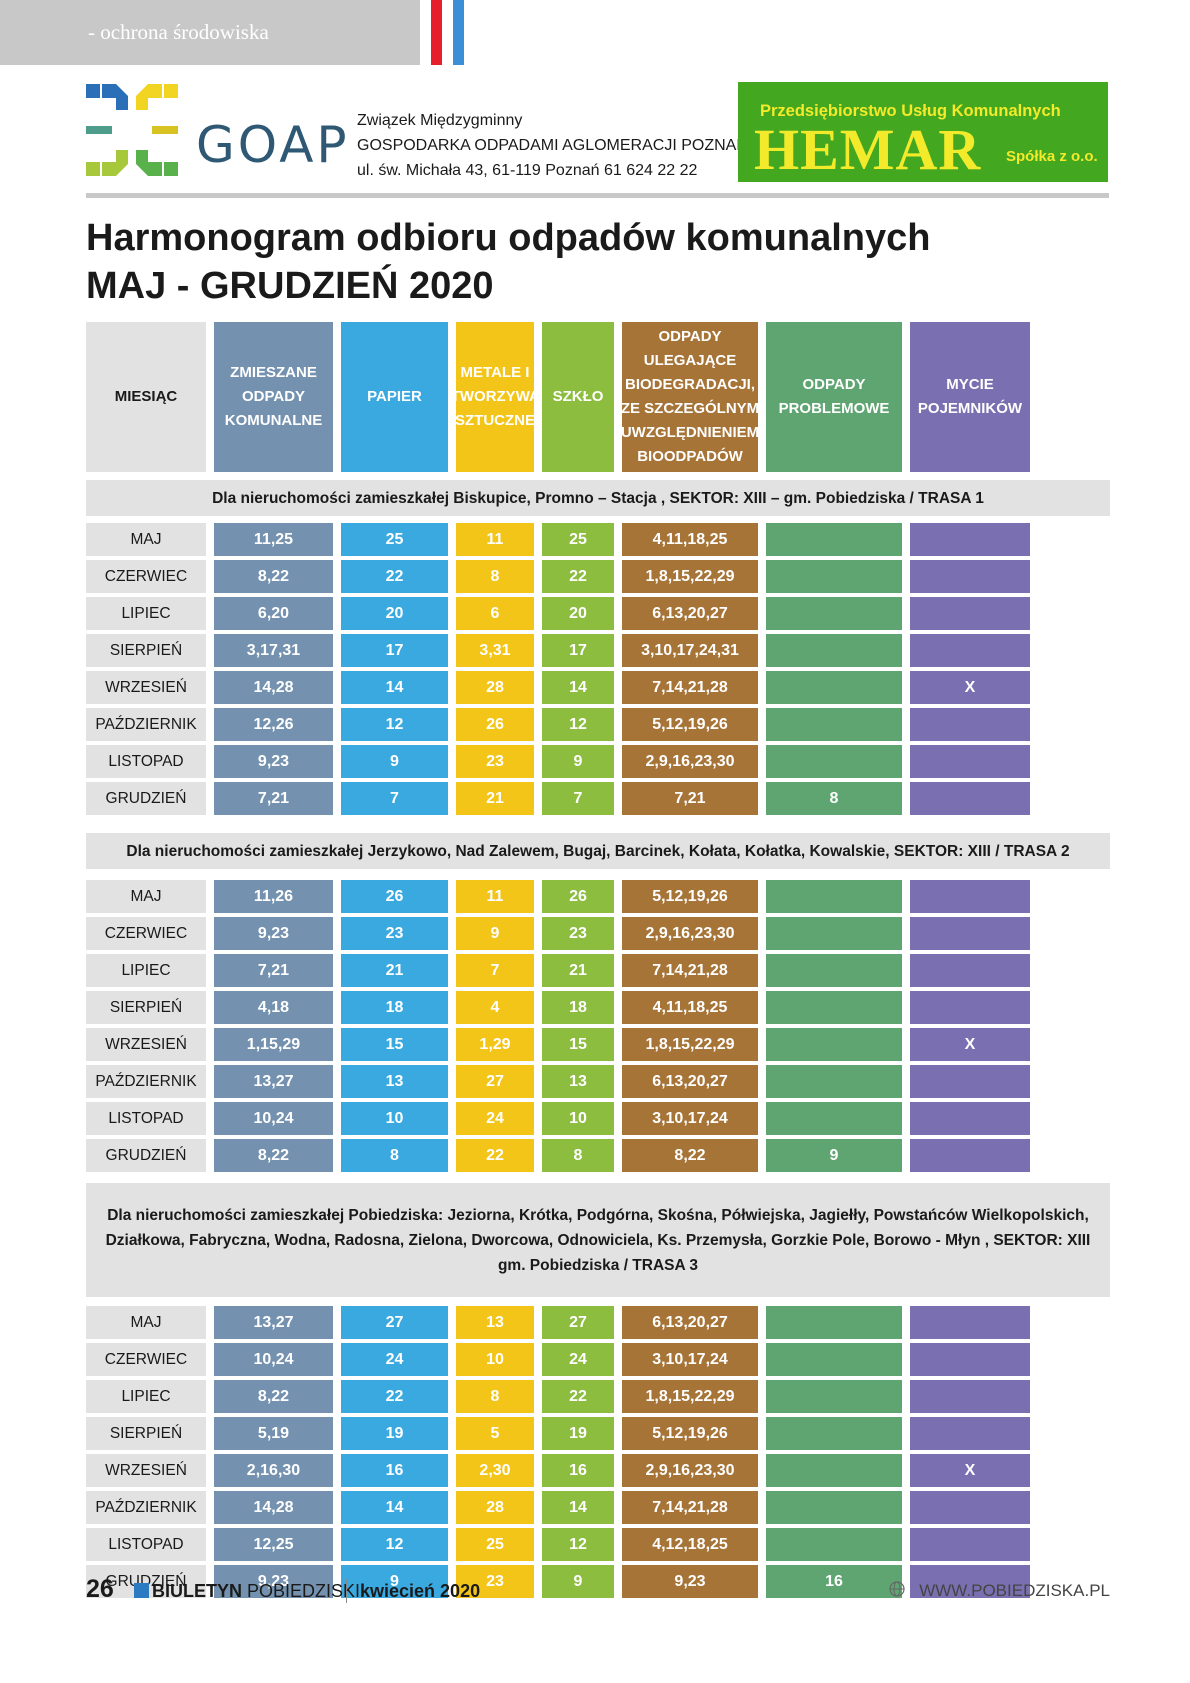 This screenshot has height=1683, width=1190. I want to click on table-row: LISTOPAD 10,24 10 24 10 3,10,17,24, so click(598, 1118).